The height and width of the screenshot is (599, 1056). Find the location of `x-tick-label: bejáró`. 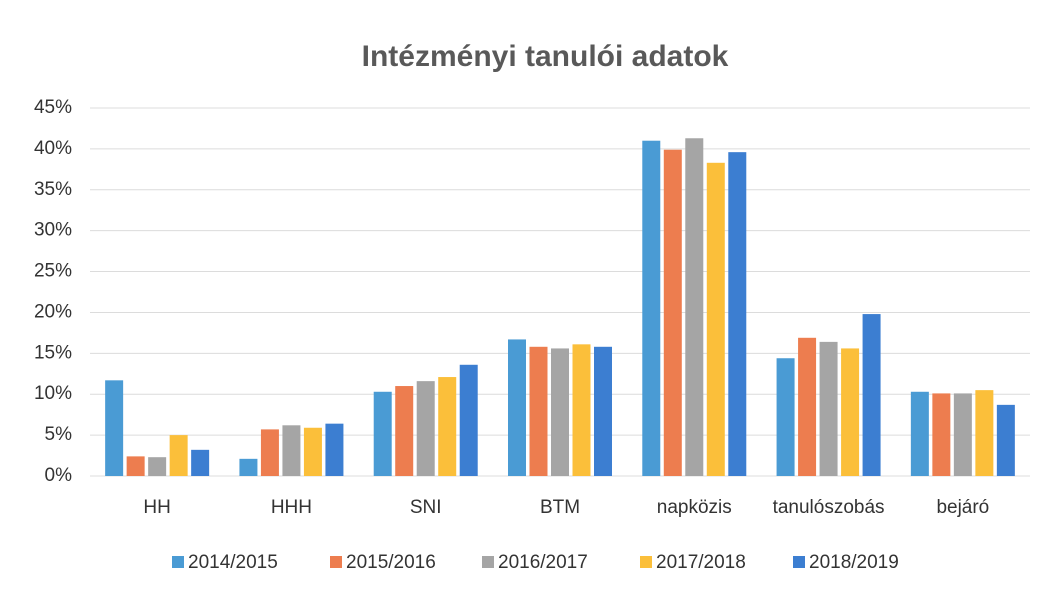

x-tick-label: bejáró is located at coordinates (962, 507).